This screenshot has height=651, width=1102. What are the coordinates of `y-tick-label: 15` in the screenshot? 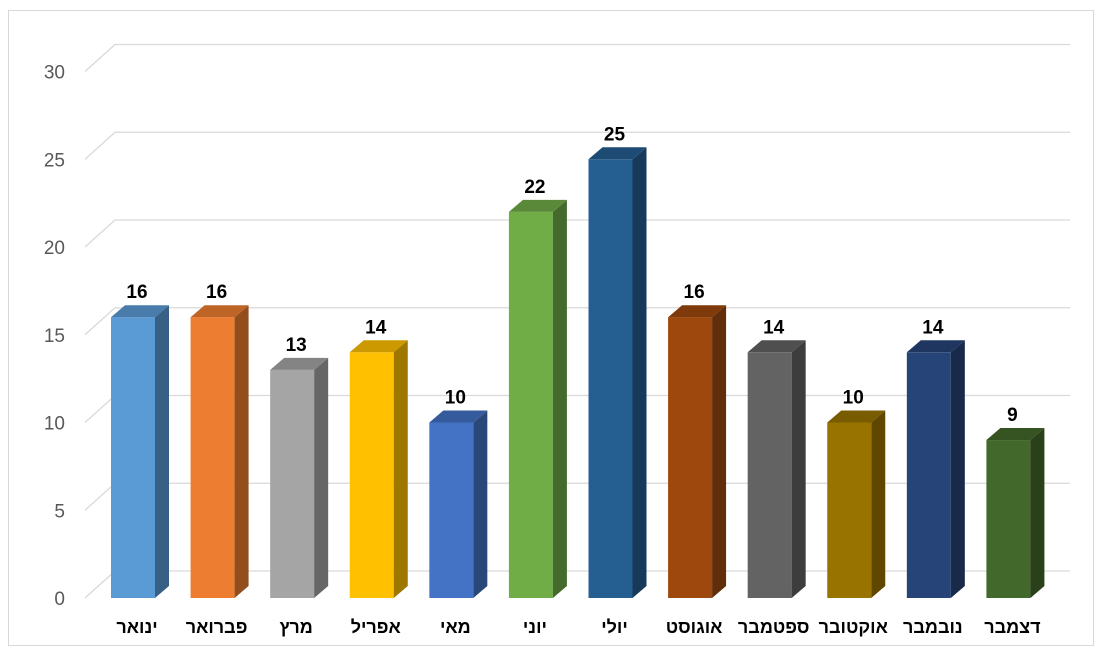 It's located at (54, 336).